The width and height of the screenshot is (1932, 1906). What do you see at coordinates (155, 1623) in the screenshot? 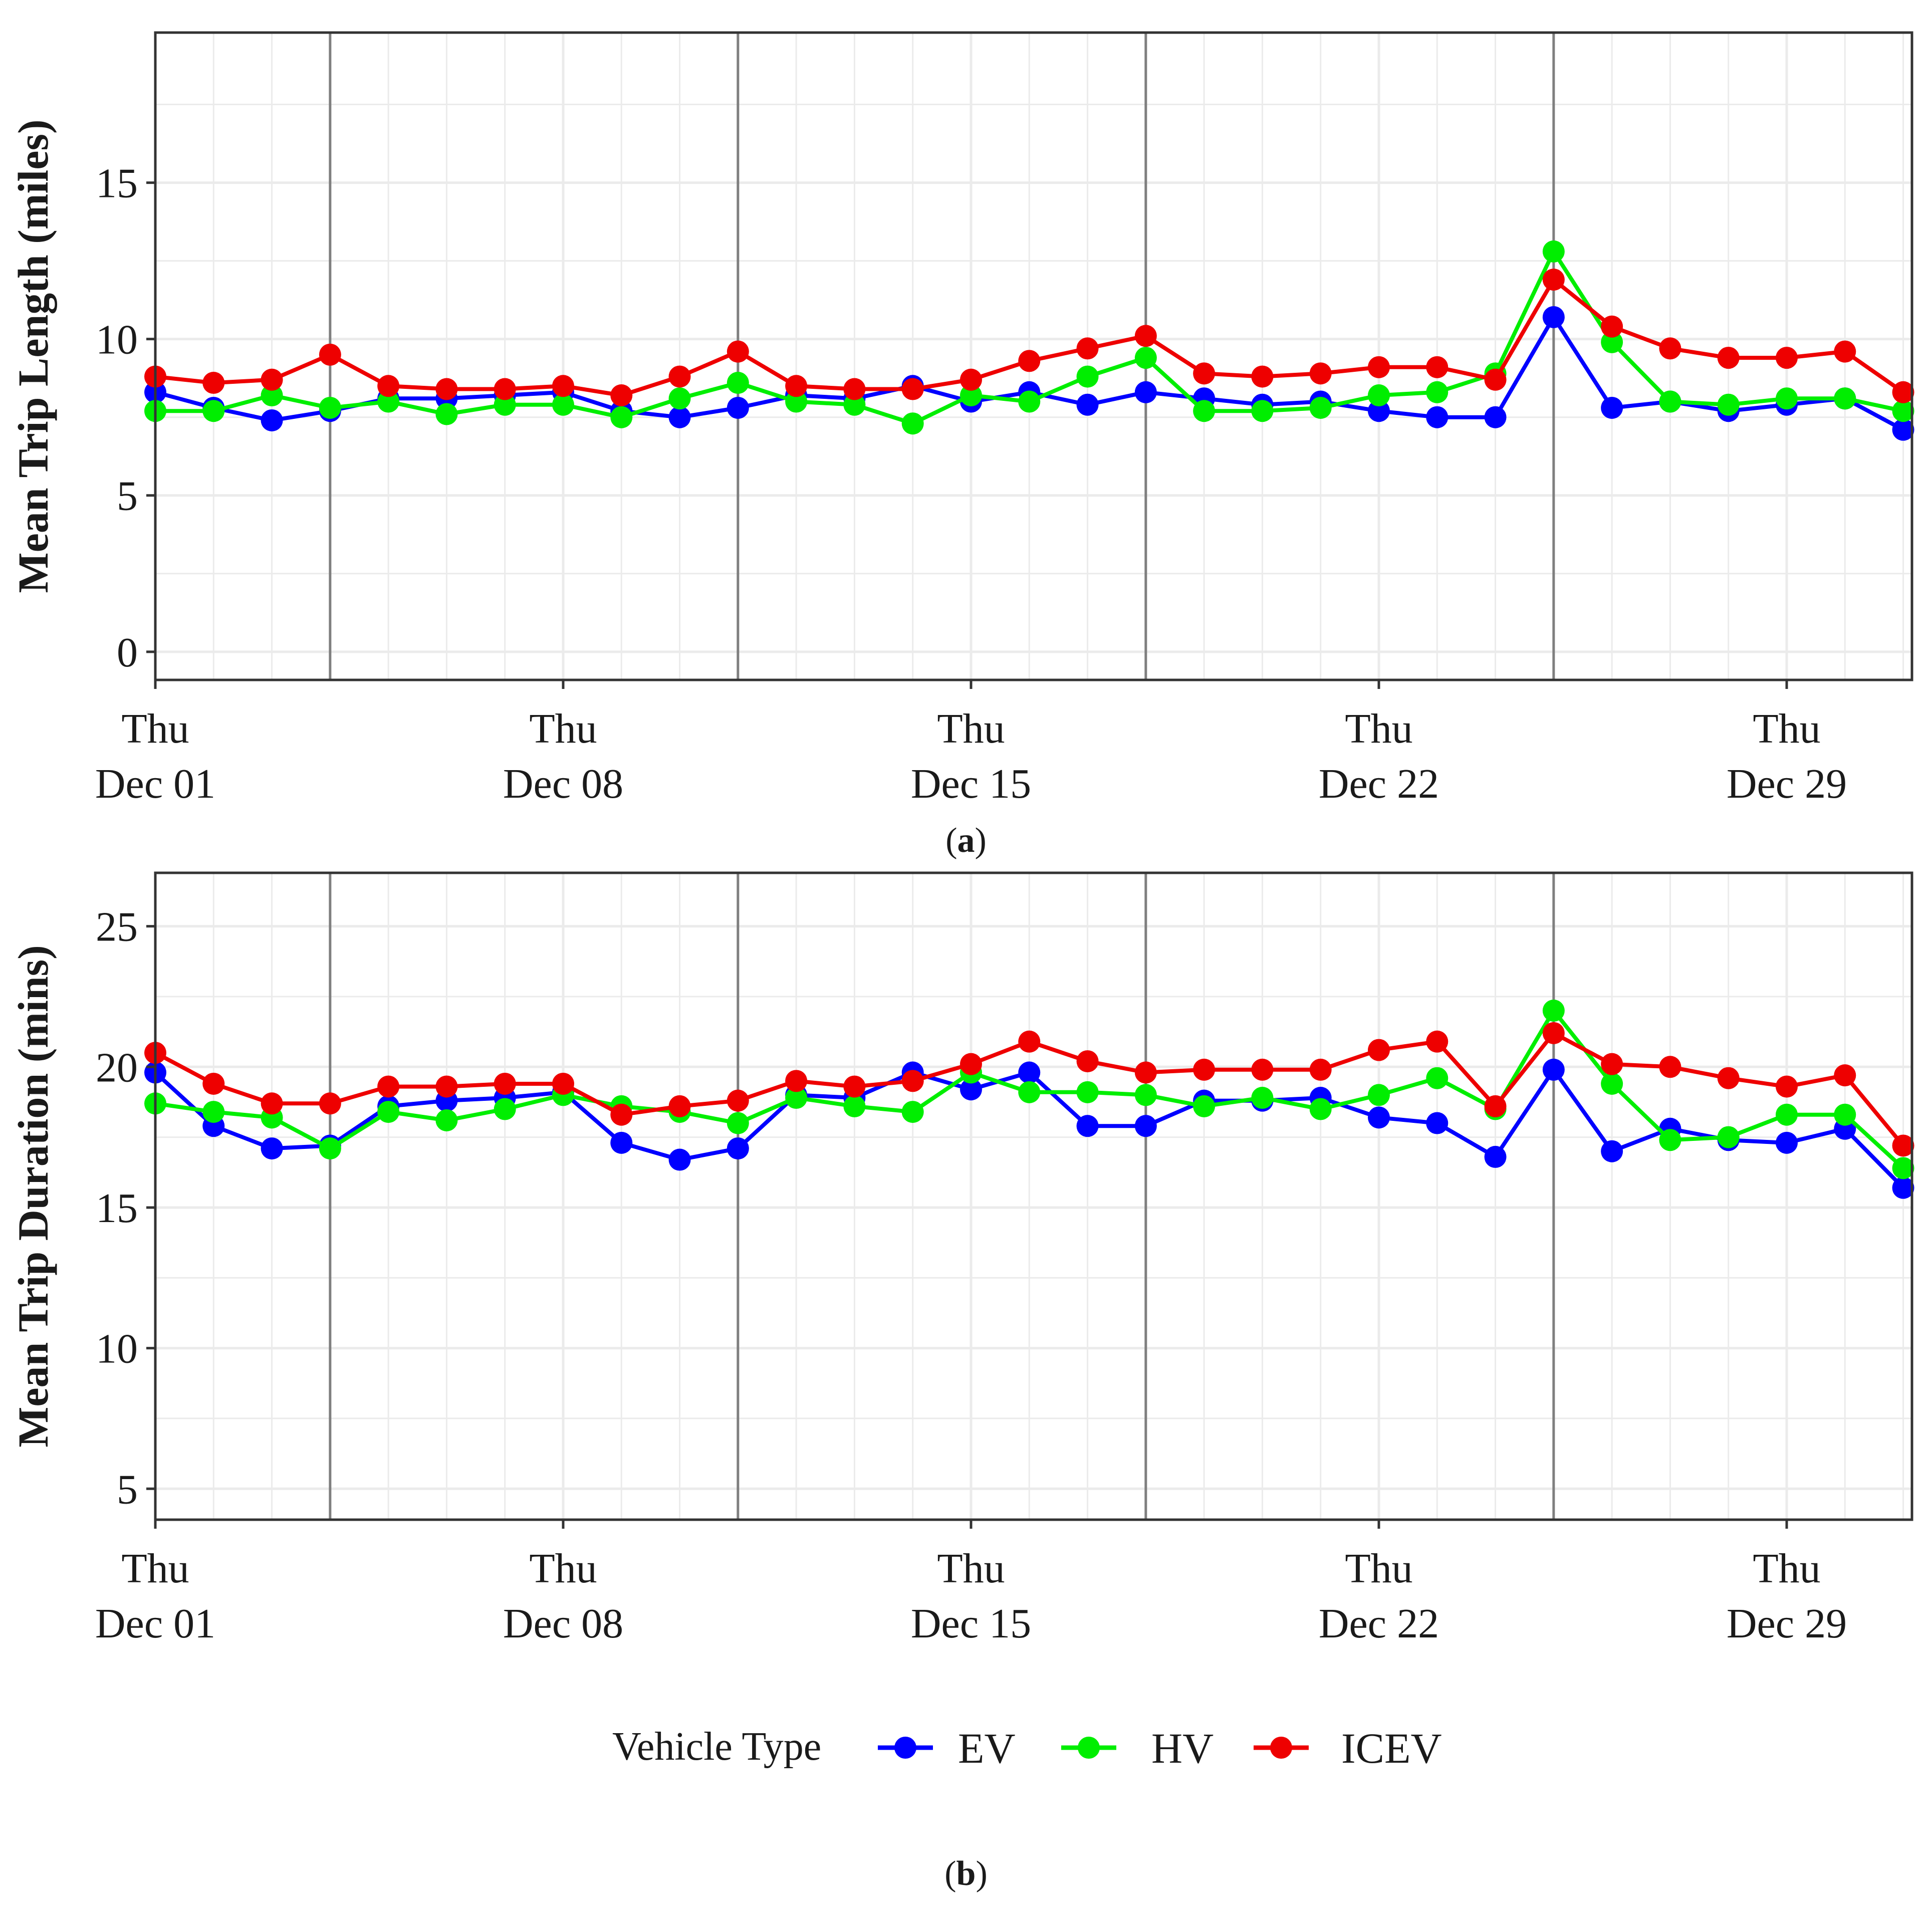
I see `panel-b-x-tick-date: Dec 01` at bounding box center [155, 1623].